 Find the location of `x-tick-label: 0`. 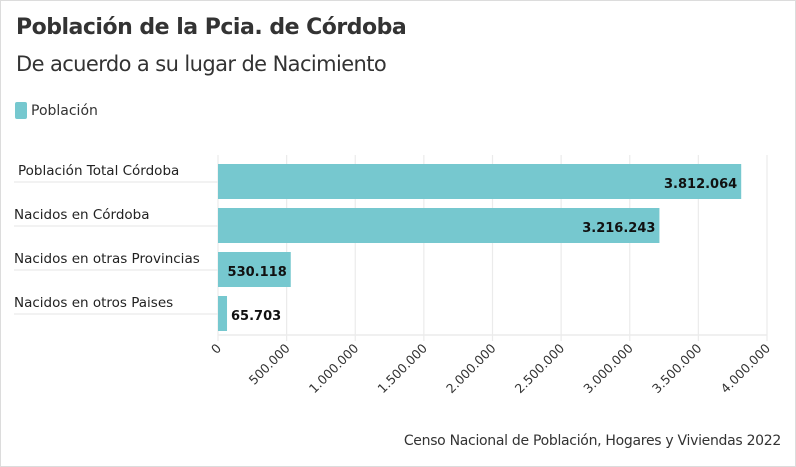

x-tick-label: 0 is located at coordinates (216, 348).